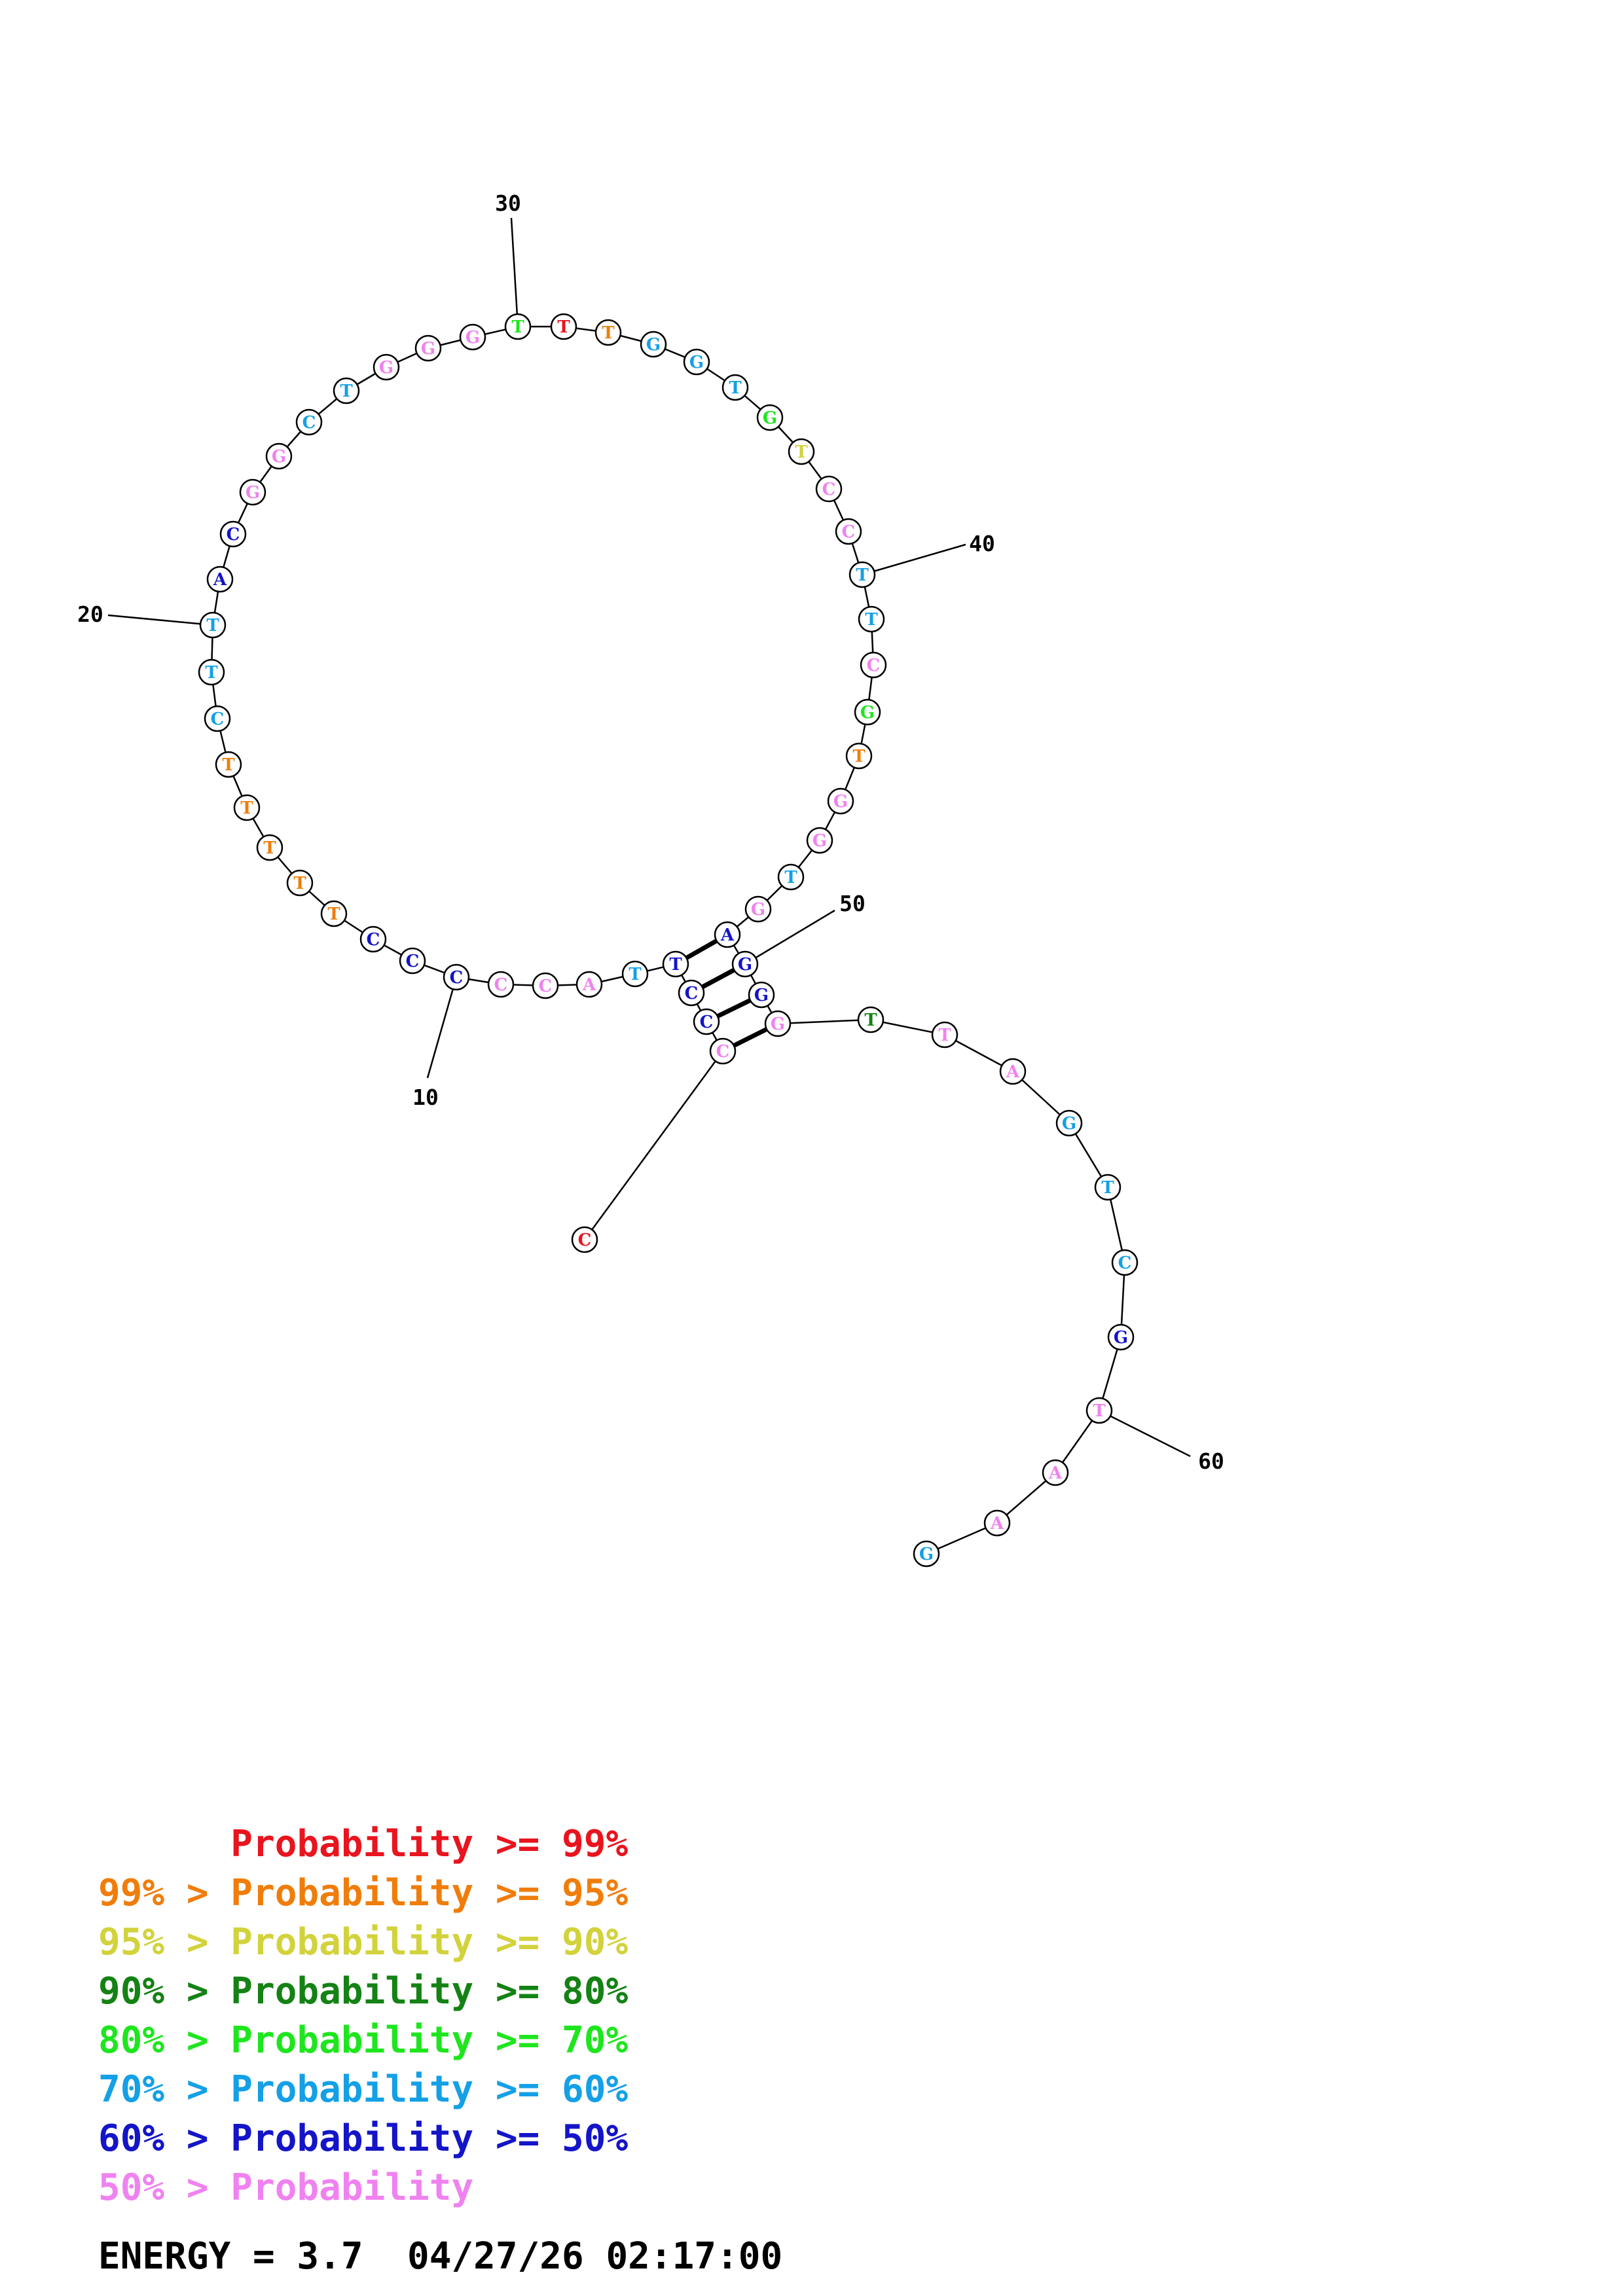 The image size is (1623, 2296). I want to click on legend-prefix: 95% >, so click(164, 1942).